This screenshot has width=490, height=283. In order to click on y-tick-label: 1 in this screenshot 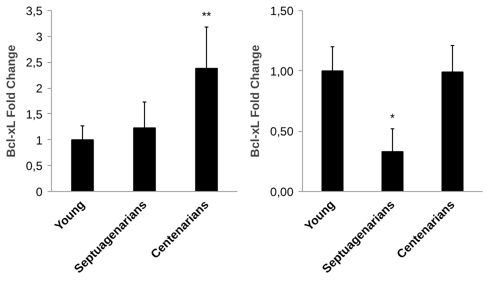, I will do `click(39, 140)`.